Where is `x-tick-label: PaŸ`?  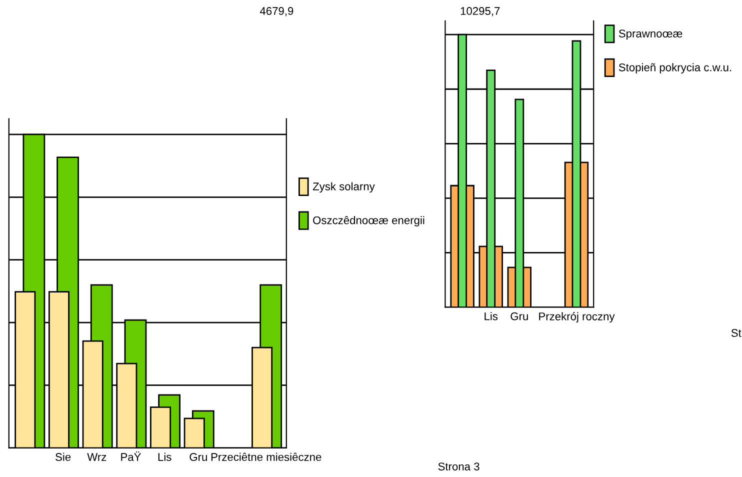 x-tick-label: PaŸ is located at coordinates (131, 456).